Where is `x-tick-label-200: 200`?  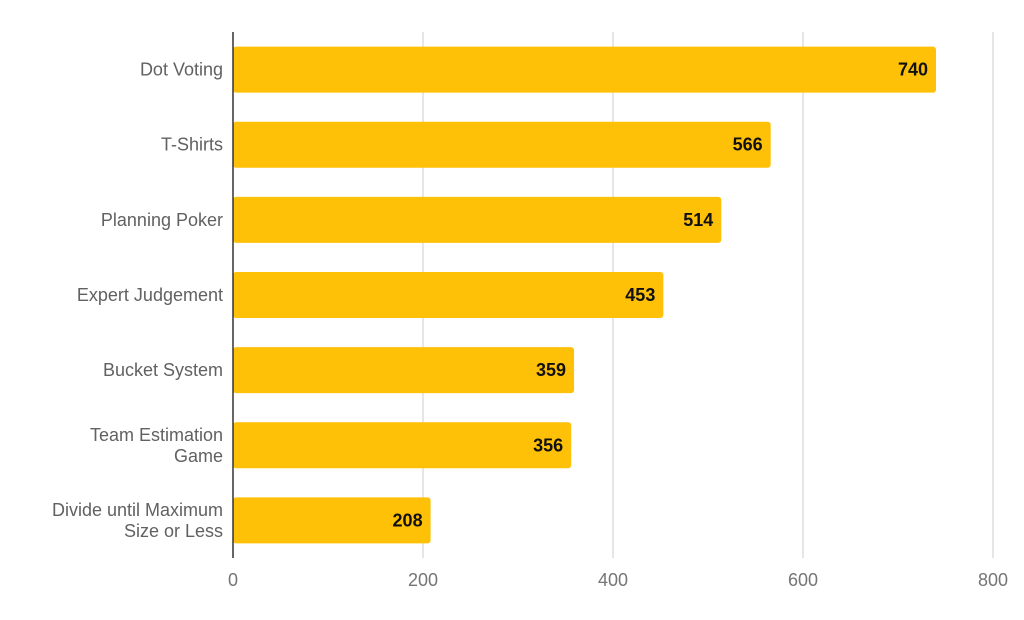
x-tick-label-200: 200 is located at coordinates (423, 580).